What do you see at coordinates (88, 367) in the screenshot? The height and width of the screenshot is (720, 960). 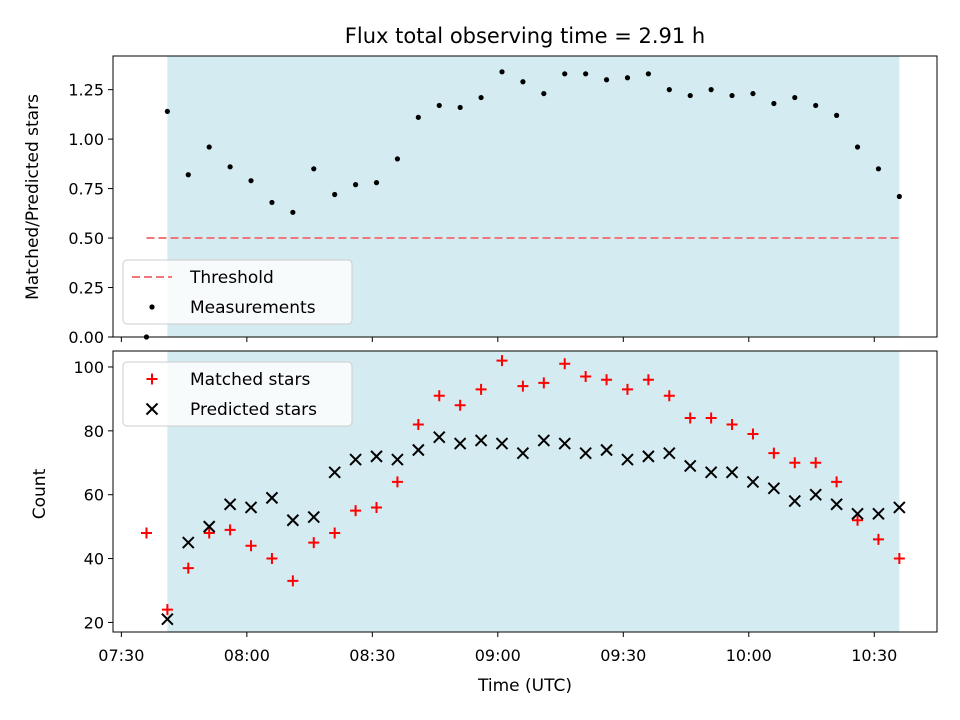 I see `bottom-y-tick-label: 100` at bounding box center [88, 367].